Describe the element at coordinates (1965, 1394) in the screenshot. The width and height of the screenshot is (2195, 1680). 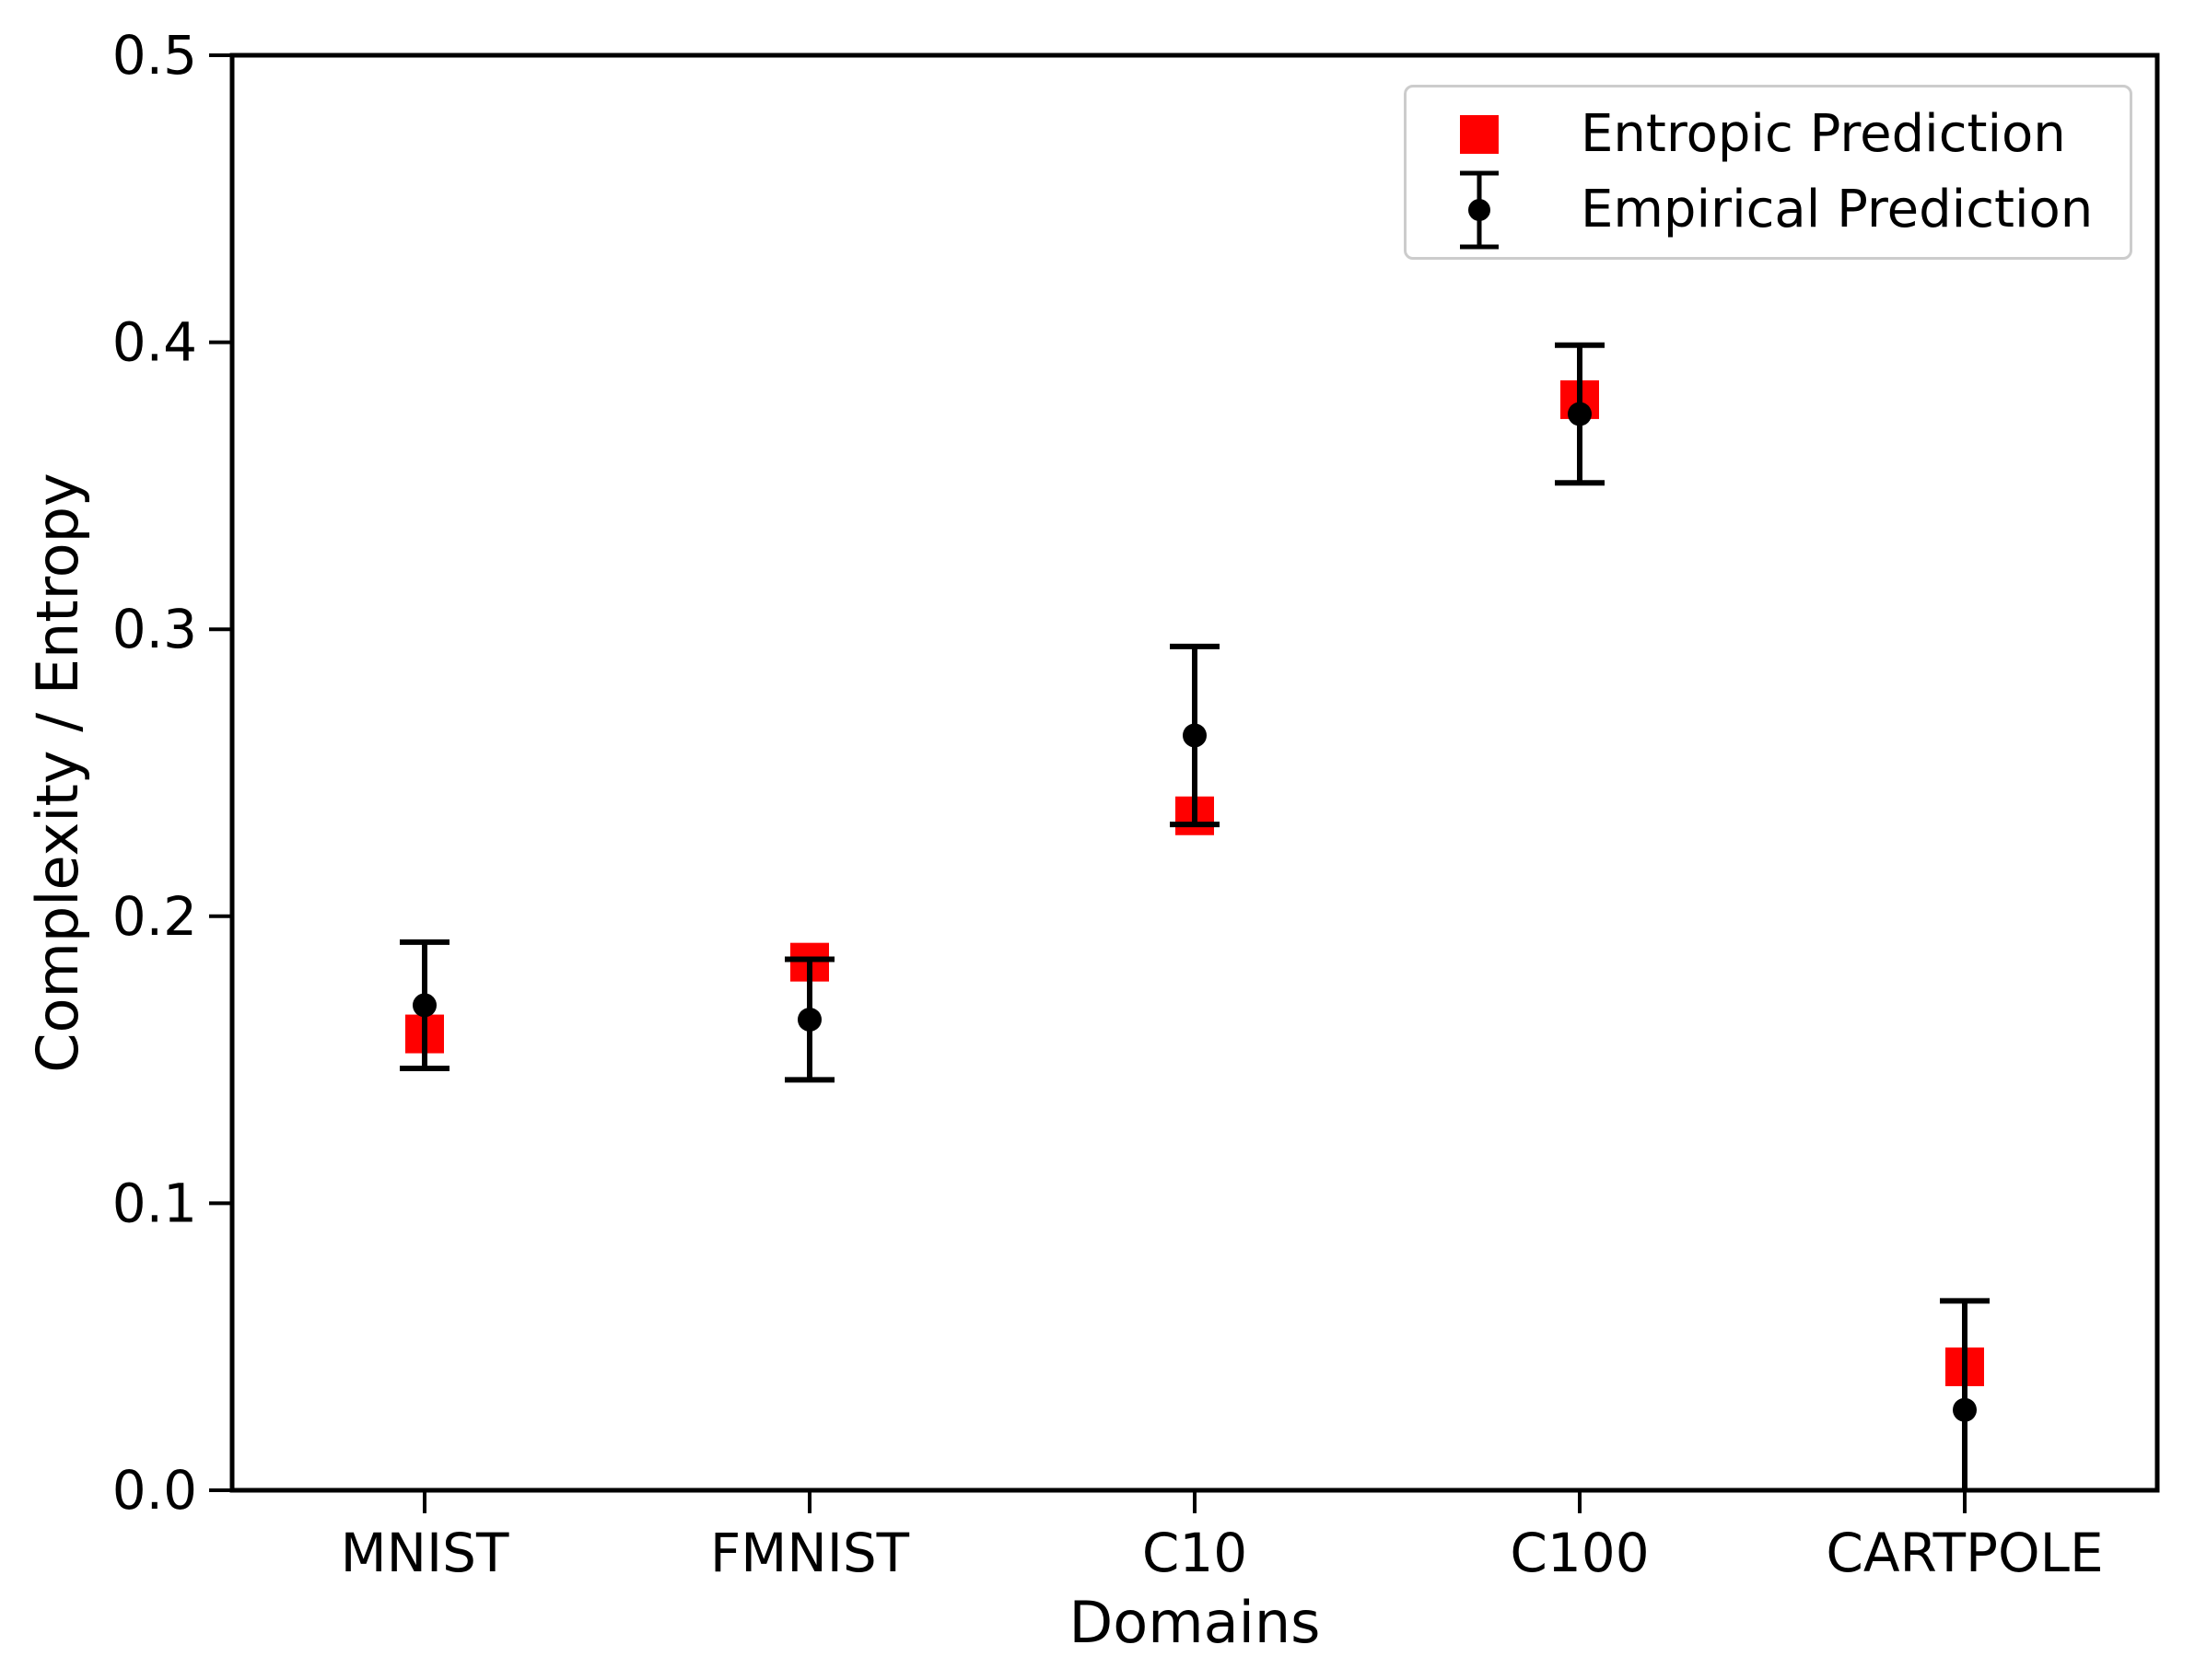
I see `empirical-errorbar-cartpole` at that location.